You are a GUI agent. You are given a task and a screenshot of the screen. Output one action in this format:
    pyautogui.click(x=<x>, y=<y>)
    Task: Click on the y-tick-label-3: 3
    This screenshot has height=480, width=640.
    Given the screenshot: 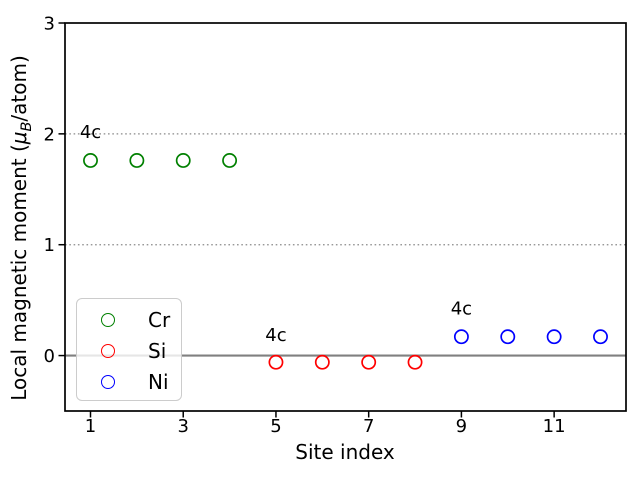 What is the action you would take?
    pyautogui.click(x=49, y=24)
    